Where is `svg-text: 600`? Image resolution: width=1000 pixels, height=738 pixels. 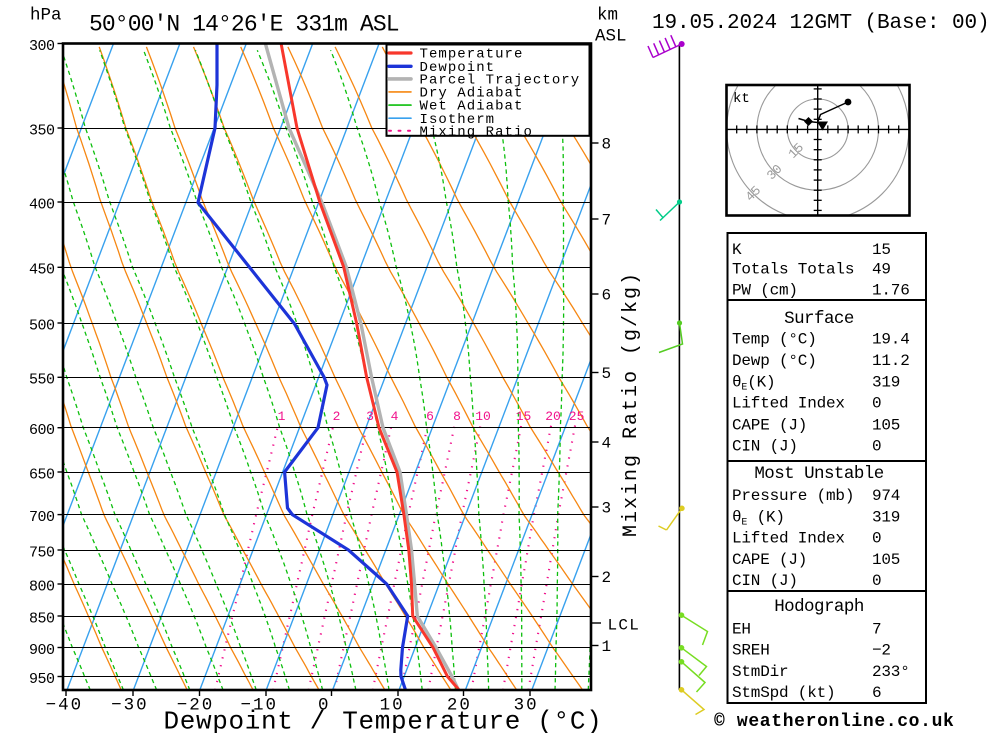 svg-text: 600 is located at coordinates (42, 430).